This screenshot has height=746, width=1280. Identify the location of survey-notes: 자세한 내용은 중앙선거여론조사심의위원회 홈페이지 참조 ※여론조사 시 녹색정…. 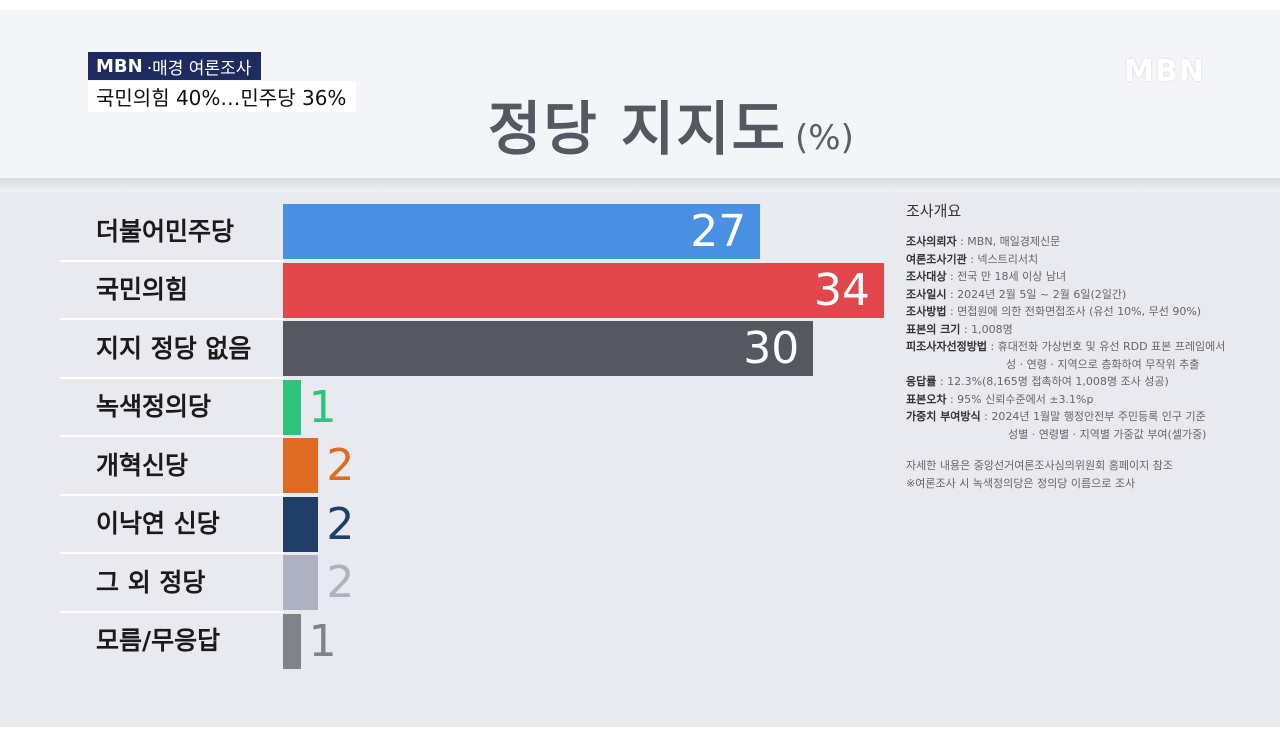
(1086, 474).